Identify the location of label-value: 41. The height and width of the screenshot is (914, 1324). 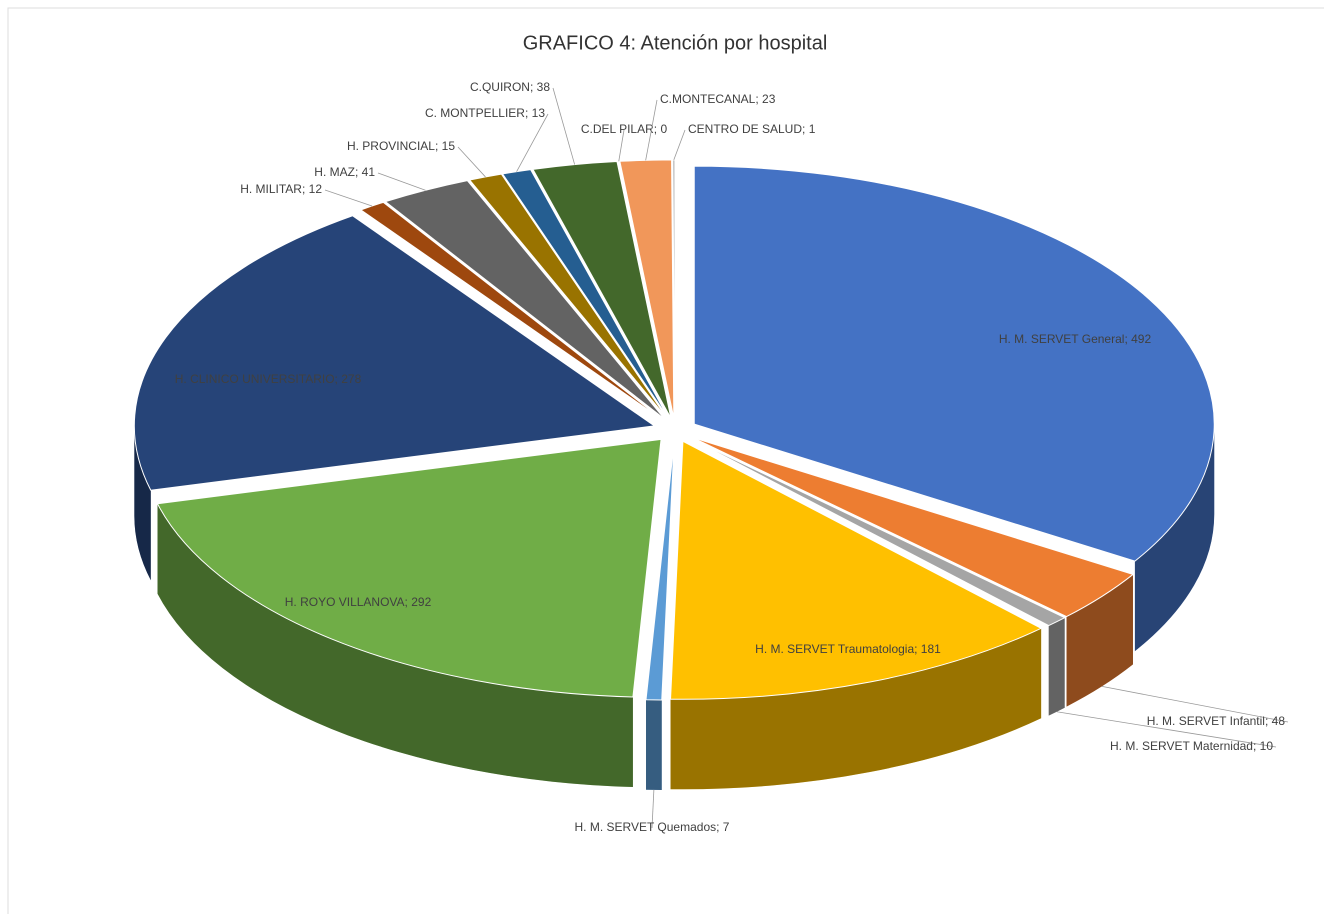
(369, 172).